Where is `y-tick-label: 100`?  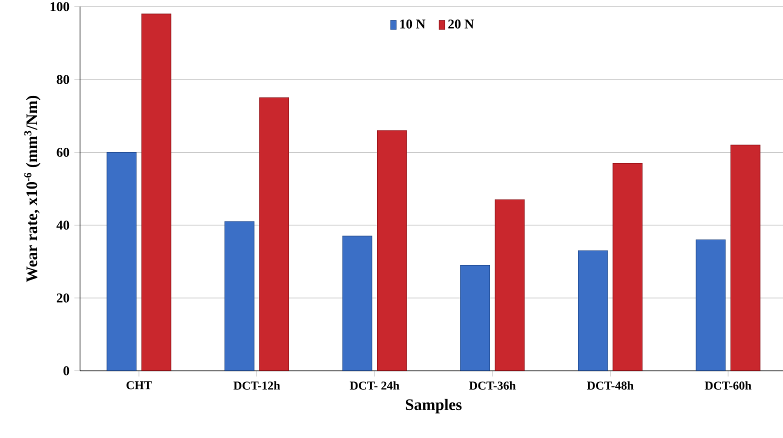 y-tick-label: 100 is located at coordinates (60, 7).